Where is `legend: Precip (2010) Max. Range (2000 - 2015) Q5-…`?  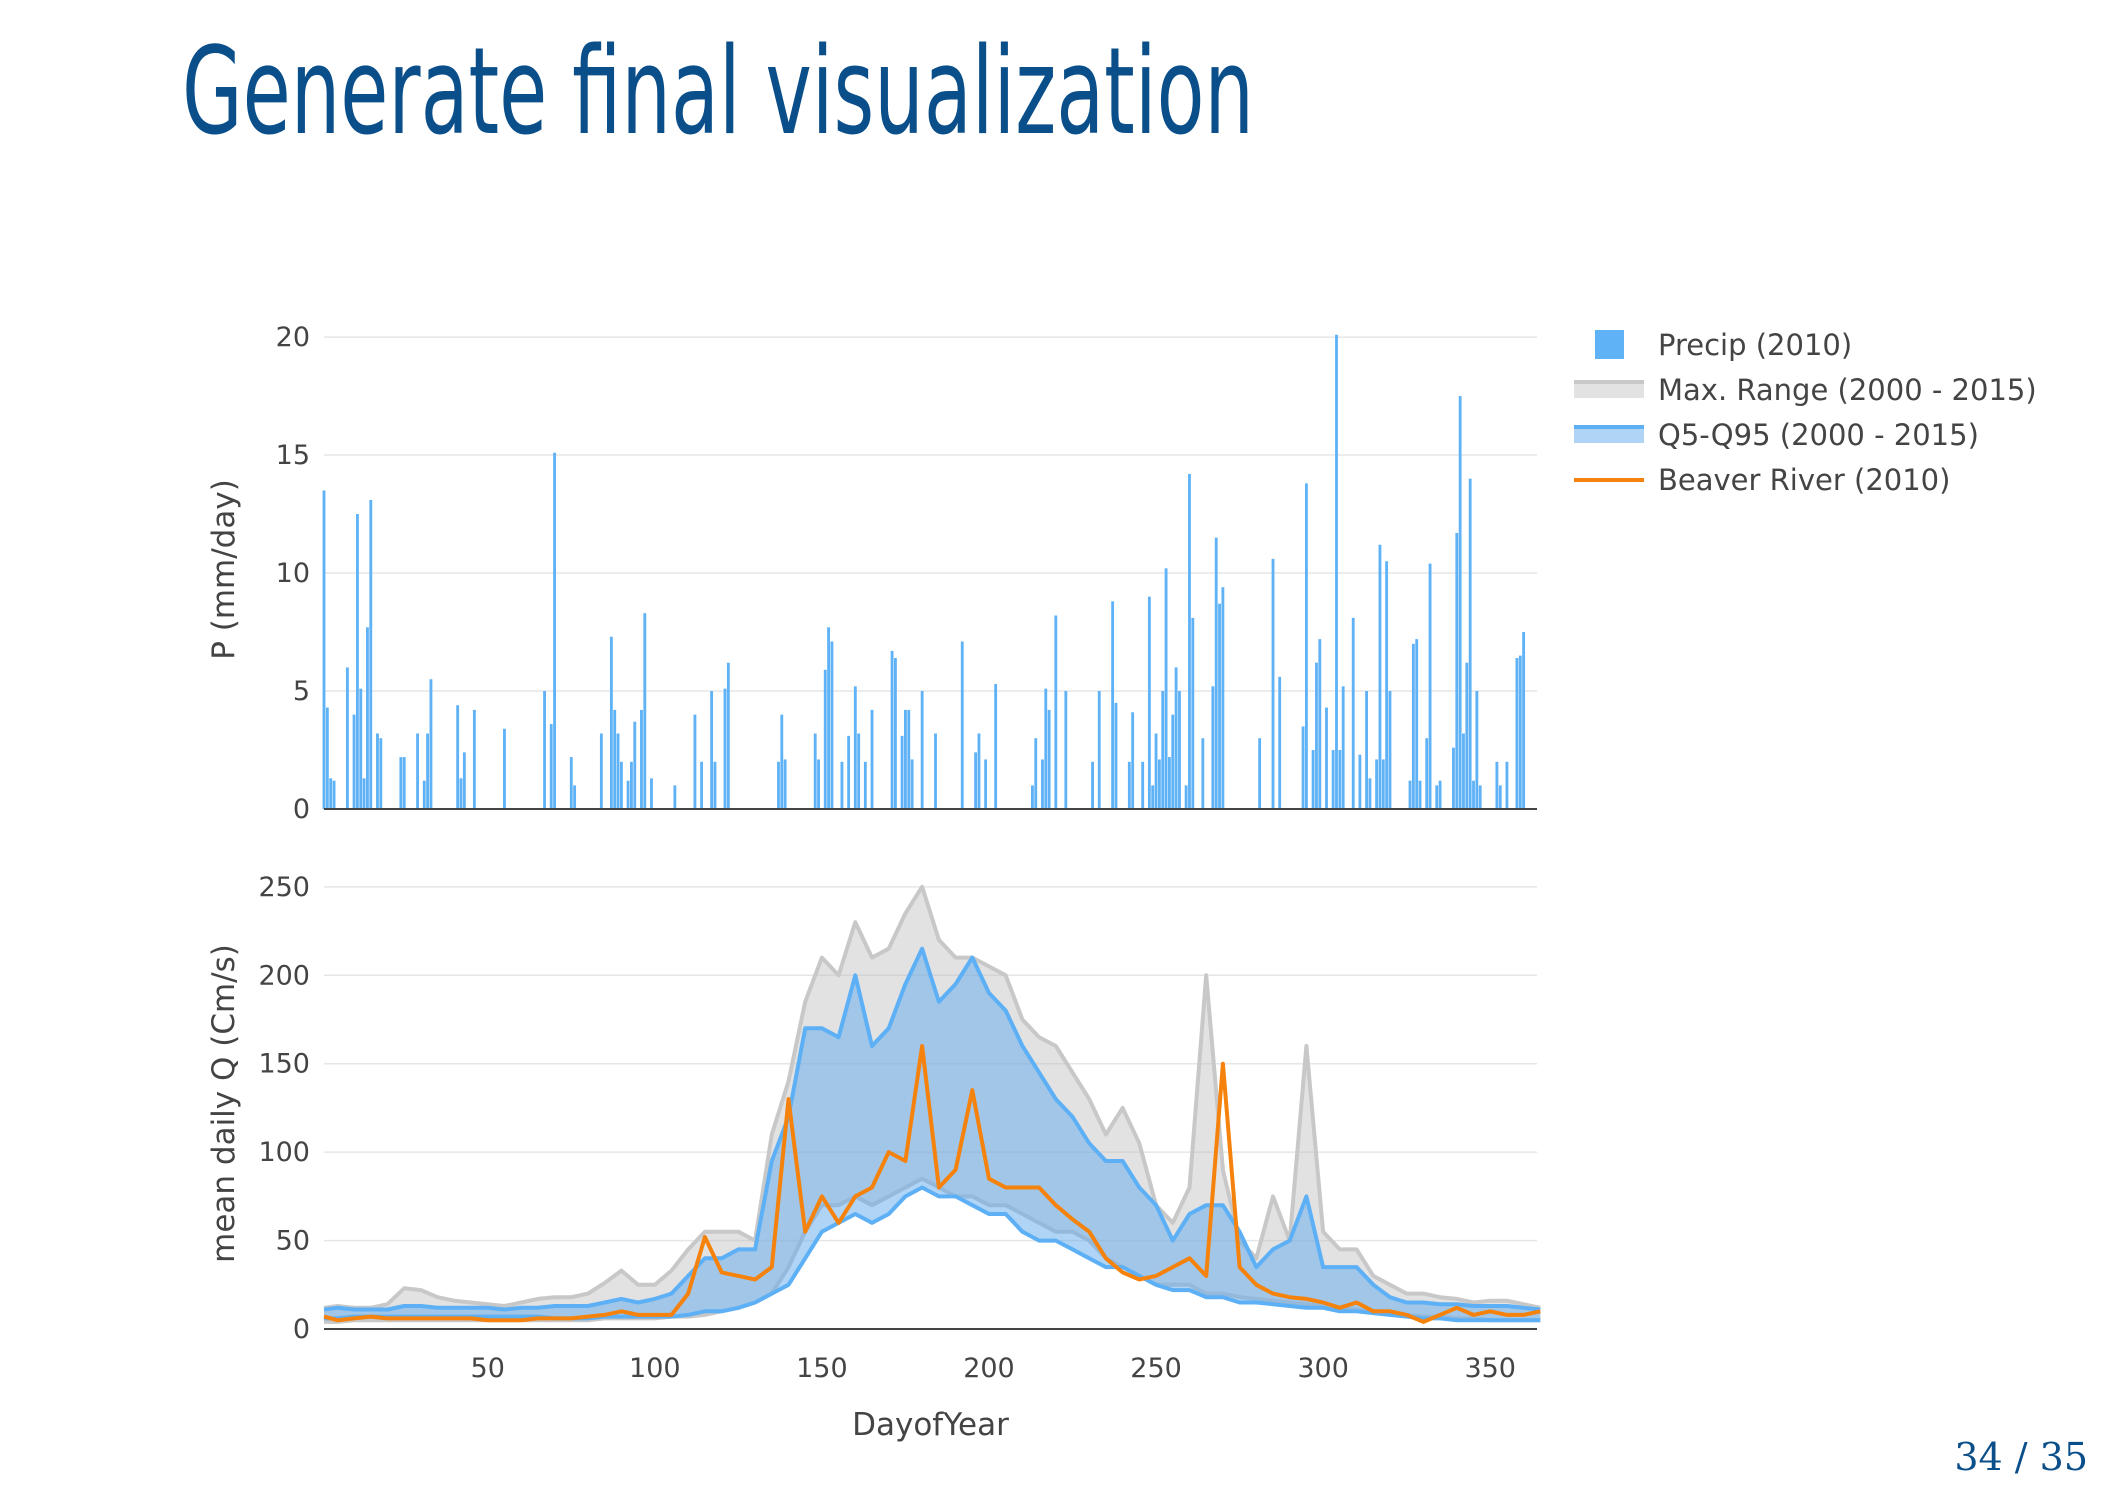 legend: Precip (2010) Max. Range (2000 - 2015) Q5-… is located at coordinates (1805, 412).